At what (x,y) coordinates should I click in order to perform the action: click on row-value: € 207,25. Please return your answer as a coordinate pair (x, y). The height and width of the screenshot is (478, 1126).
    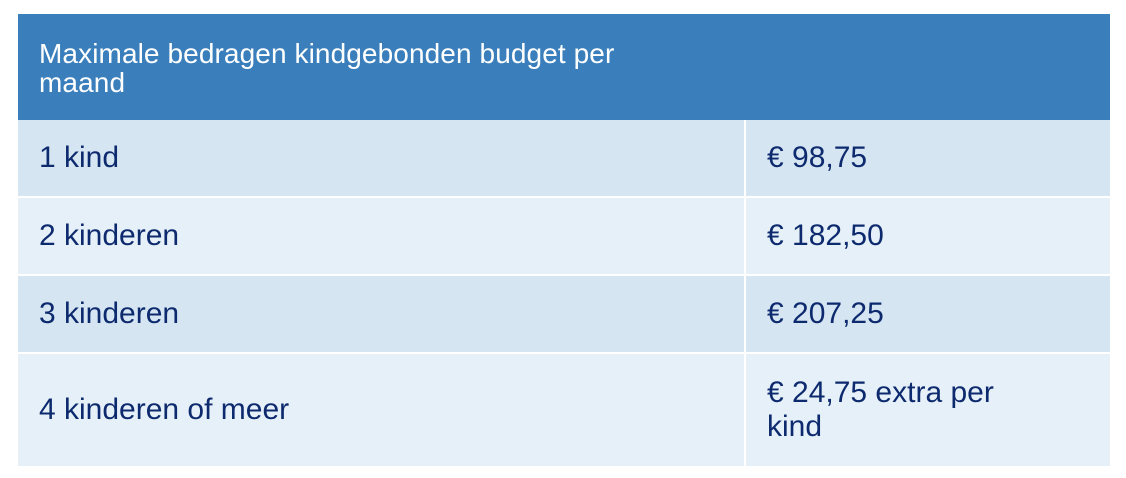
    Looking at the image, I should click on (825, 313).